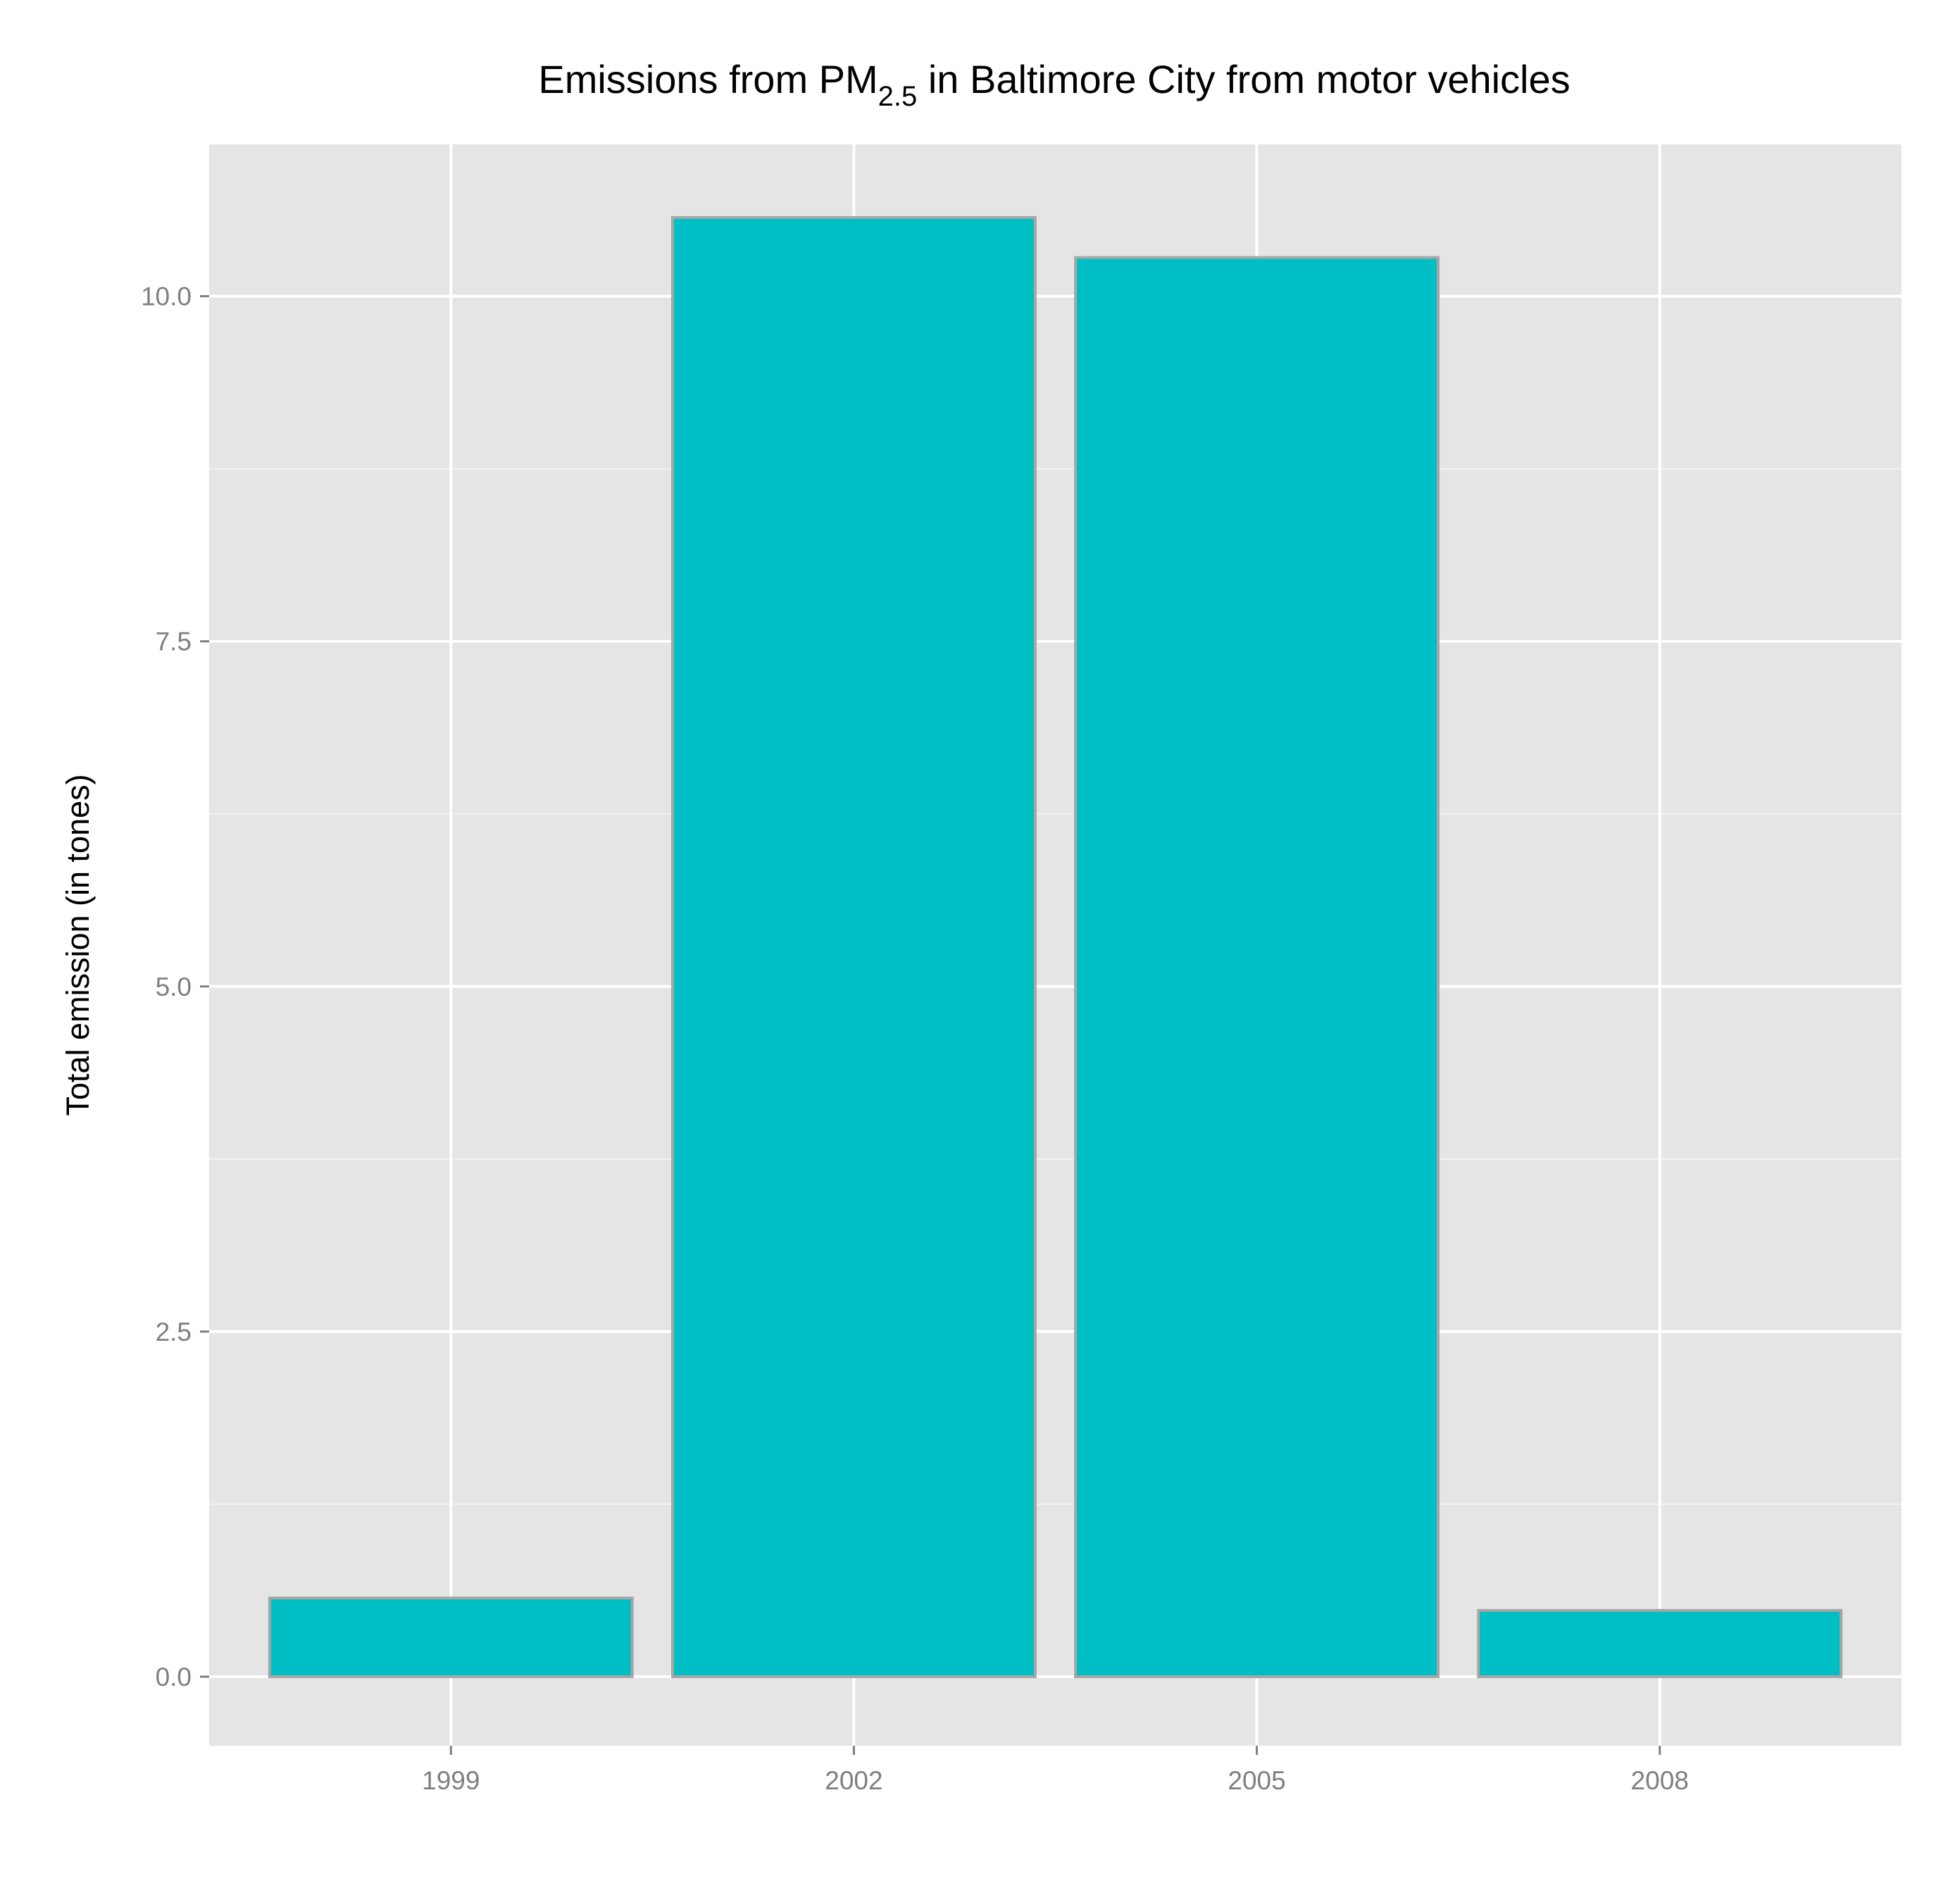  What do you see at coordinates (174, 1677) in the screenshot?
I see `y-tick-label: 0.0` at bounding box center [174, 1677].